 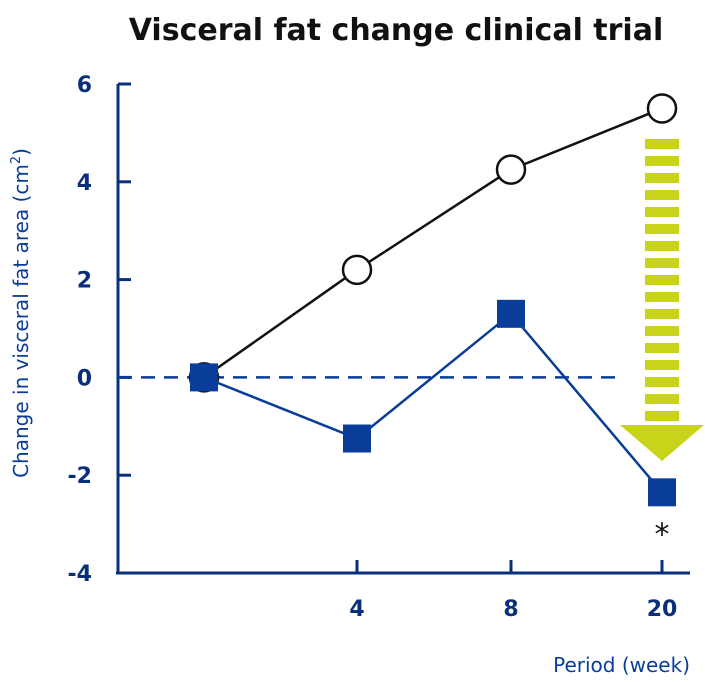 What do you see at coordinates (396, 30) in the screenshot?
I see `chart-title: Visceral fat change clinical trial` at bounding box center [396, 30].